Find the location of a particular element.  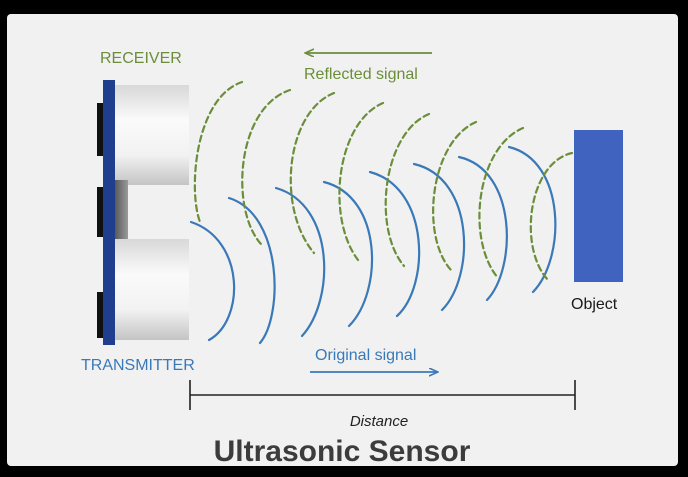

sensor-module is located at coordinates (143, 212).